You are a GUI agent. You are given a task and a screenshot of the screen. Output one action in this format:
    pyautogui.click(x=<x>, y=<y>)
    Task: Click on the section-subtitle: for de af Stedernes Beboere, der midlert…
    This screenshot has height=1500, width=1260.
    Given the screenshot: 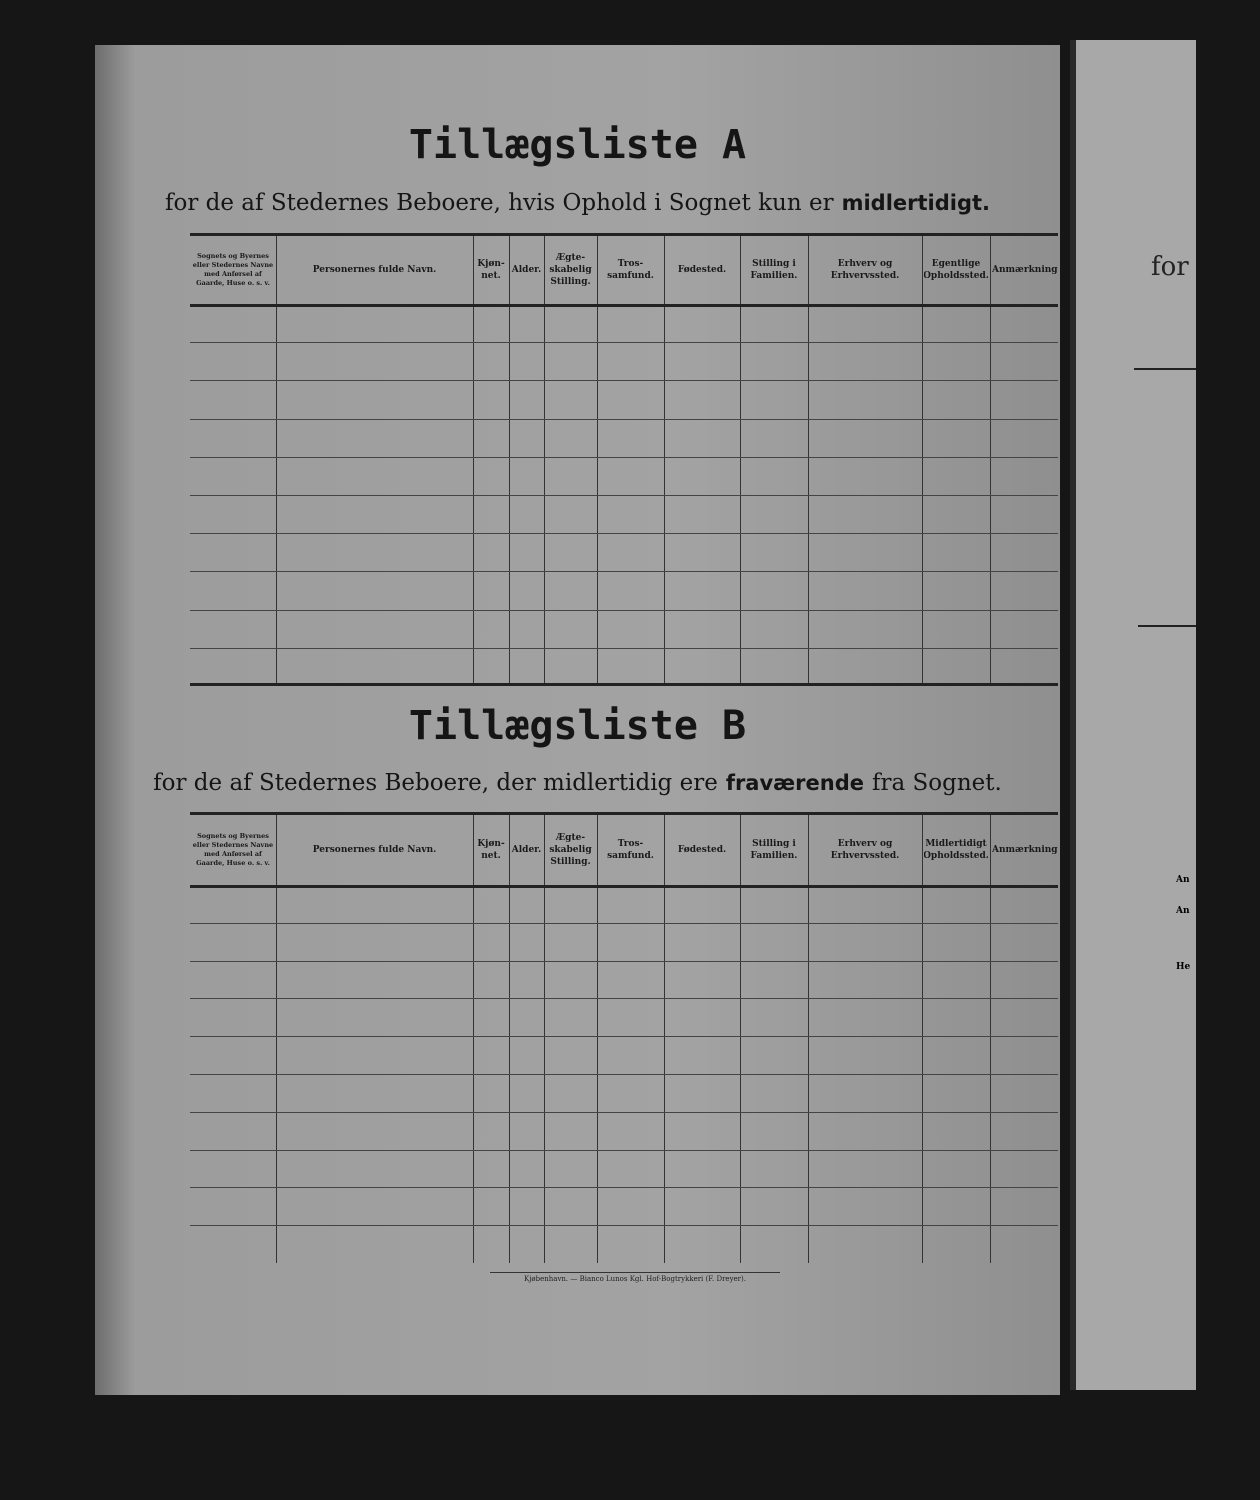 What is the action you would take?
    pyautogui.click(x=577, y=783)
    